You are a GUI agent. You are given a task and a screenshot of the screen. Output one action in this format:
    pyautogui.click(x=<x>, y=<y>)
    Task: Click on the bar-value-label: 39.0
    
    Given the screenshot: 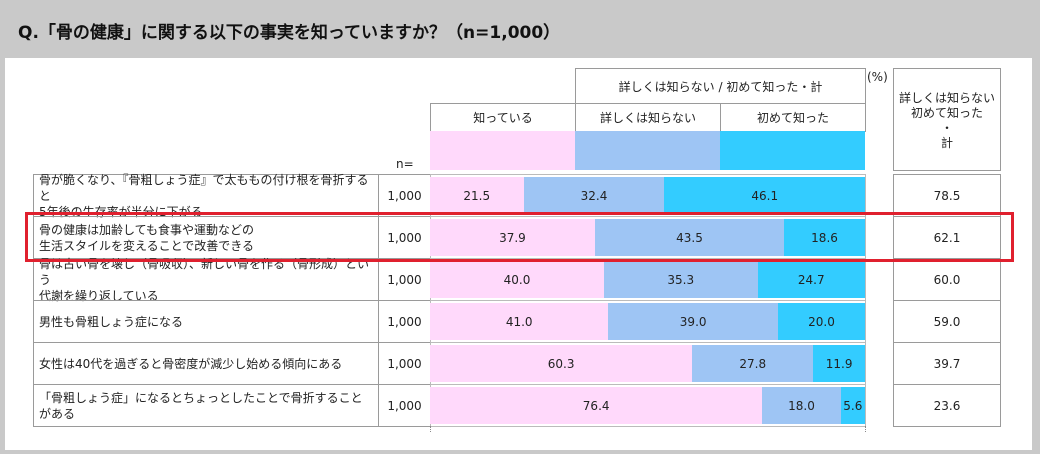 What is the action you would take?
    pyautogui.click(x=693, y=321)
    